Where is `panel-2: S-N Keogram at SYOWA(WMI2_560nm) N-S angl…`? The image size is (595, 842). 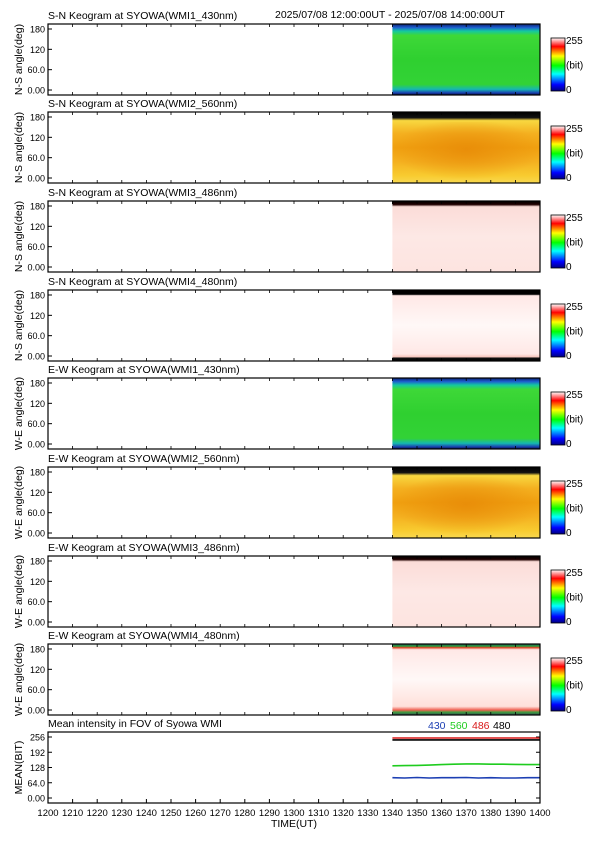
panel-2: S-N Keogram at SYOWA(WMI2_560nm) N-S angl… is located at coordinates (298, 141).